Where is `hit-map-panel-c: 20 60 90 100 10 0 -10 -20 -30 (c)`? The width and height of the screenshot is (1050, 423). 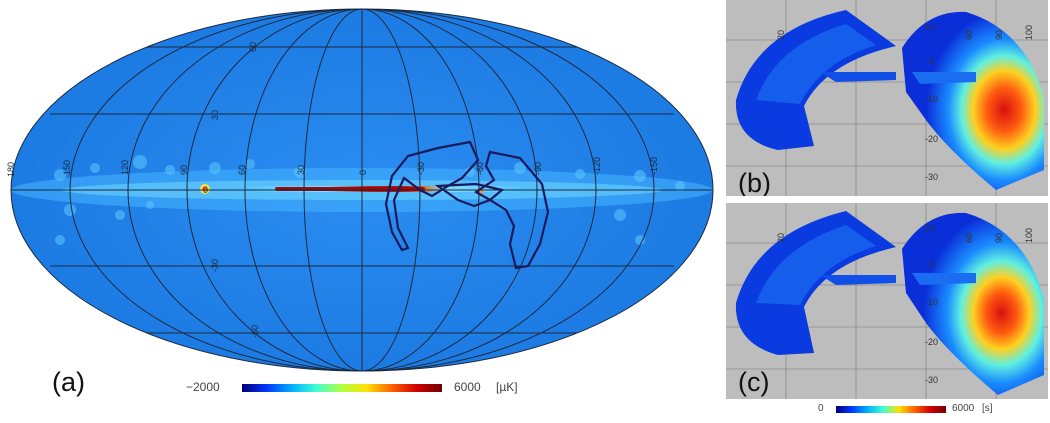
hit-map-panel-c: 20 60 90 100 10 0 -10 -20 -30 (c) is located at coordinates (887, 301).